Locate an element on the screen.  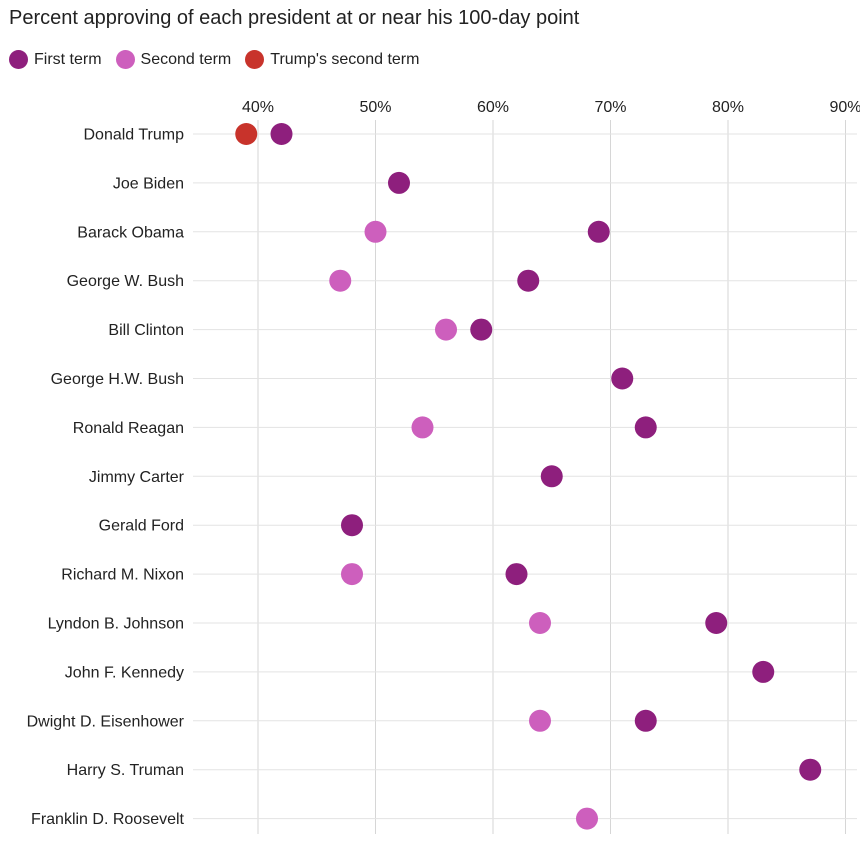
category-label: Lyndon B. Johnson is located at coordinates (116, 624).